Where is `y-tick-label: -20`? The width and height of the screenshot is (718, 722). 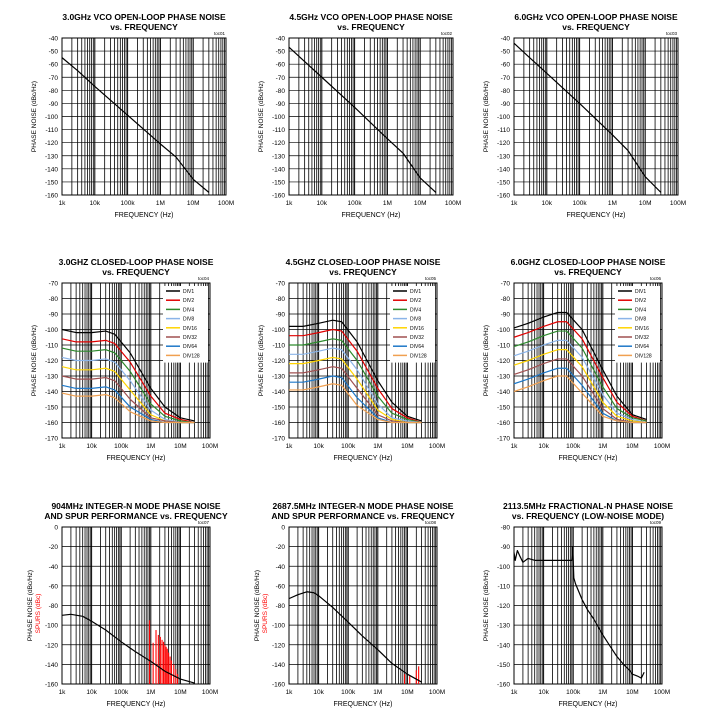 y-tick-label: -20 is located at coordinates (281, 547).